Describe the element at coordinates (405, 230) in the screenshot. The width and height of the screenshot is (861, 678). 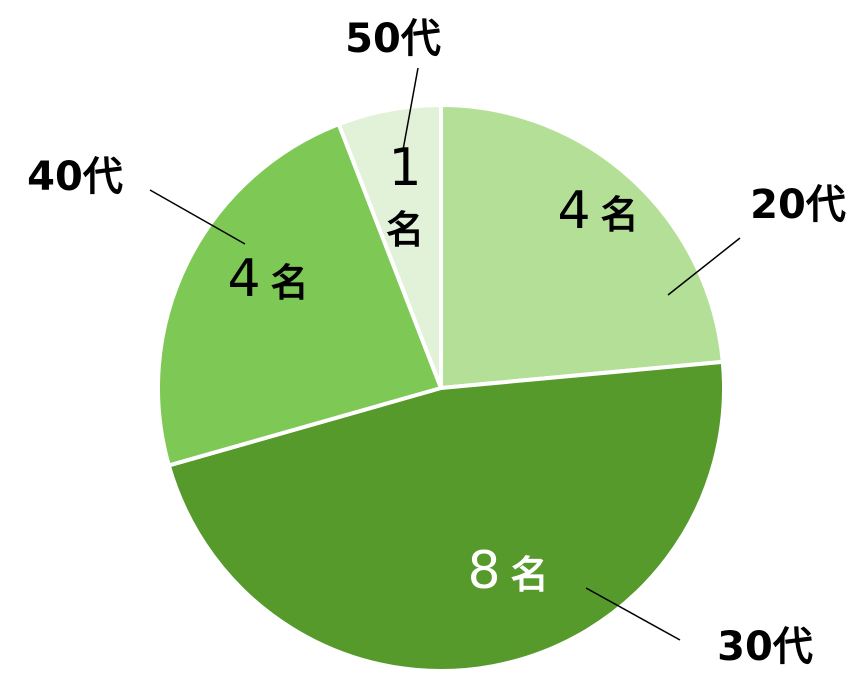
I see `svg-text: 名` at that location.